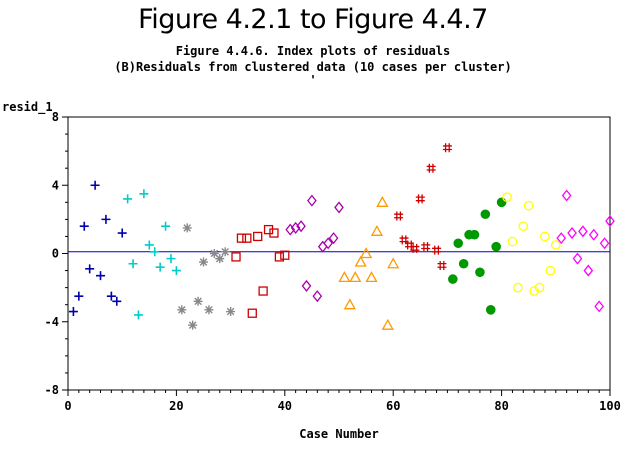 This screenshot has height=451, width=626. I want to click on chart-subtitle-3: ', so click(313, 80).